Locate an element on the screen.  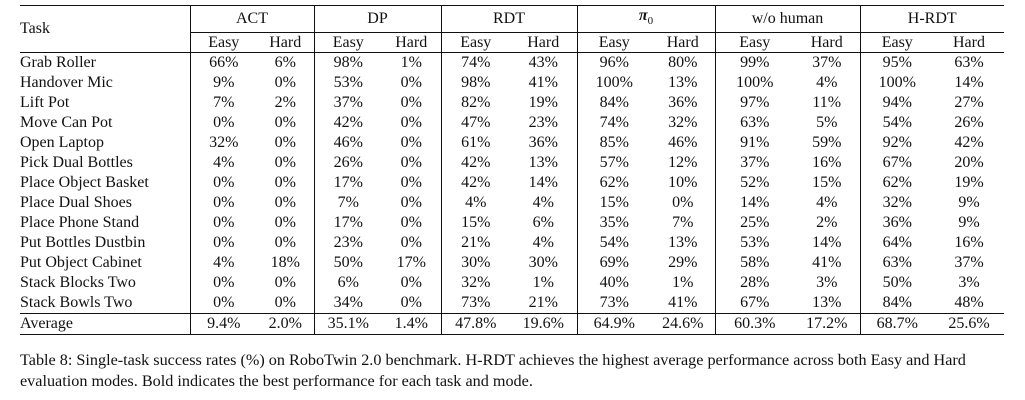
easy-score-cell: 63% is located at coordinates (896, 263).